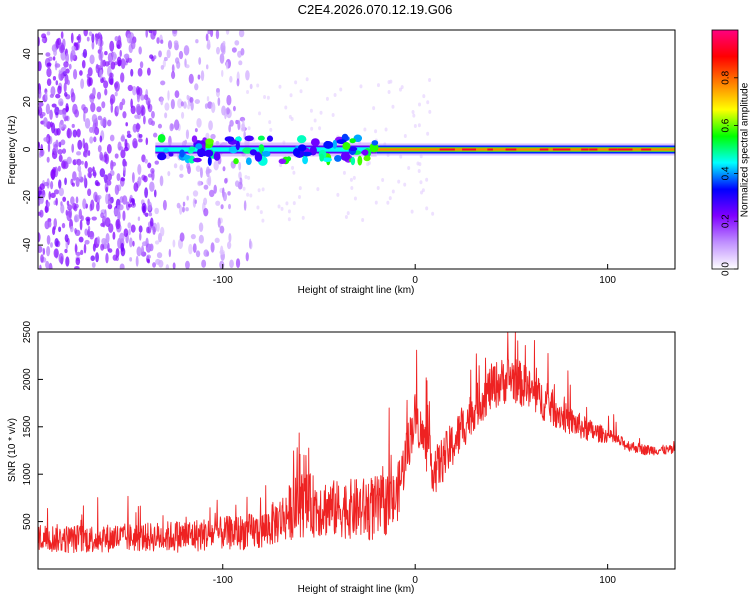 The width and height of the screenshot is (750, 600). What do you see at coordinates (223, 580) in the screenshot?
I see `snr-x-tick-label: -100` at bounding box center [223, 580].